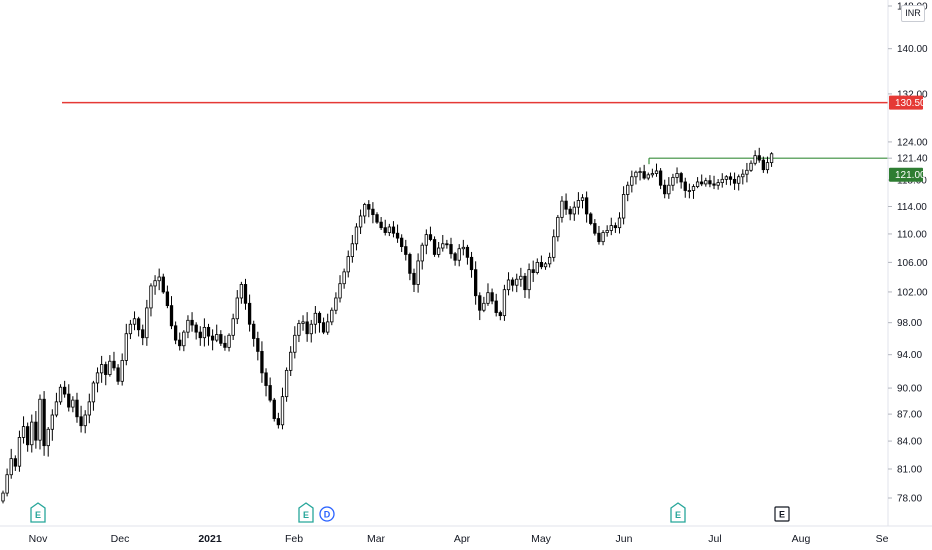 The image size is (932, 550). Describe the element at coordinates (912, 94) in the screenshot. I see `y-tick-label: 132.00` at that location.